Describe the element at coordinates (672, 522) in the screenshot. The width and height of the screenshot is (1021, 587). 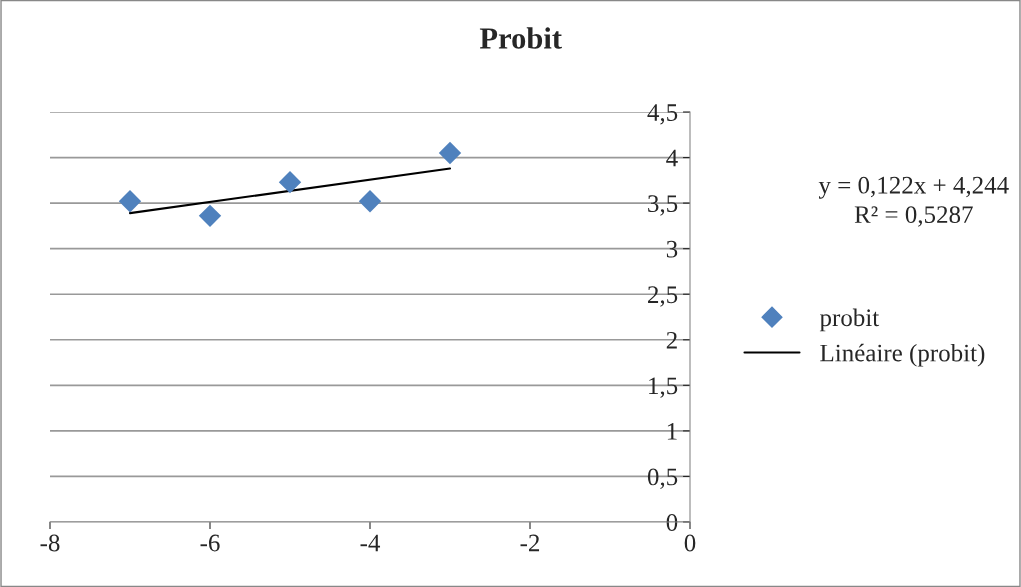
I see `y-tick-label: 0` at that location.